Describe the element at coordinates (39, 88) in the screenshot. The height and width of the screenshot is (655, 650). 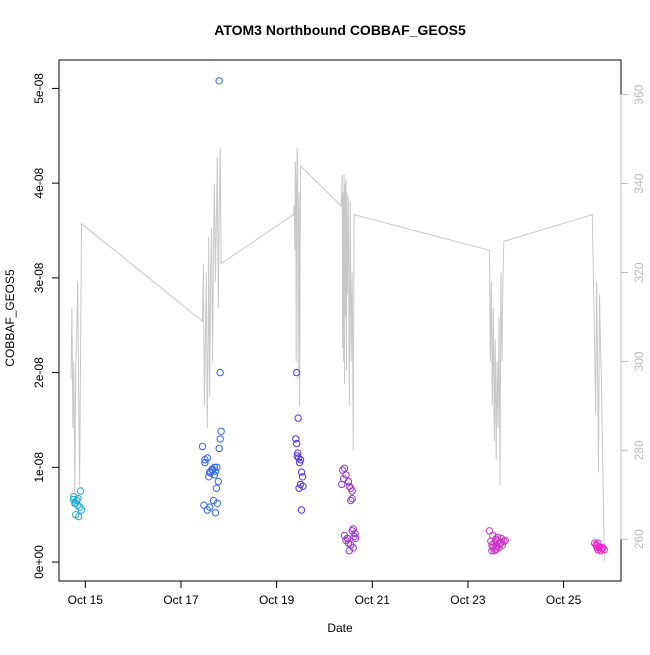
I see `y-tick-label: 5e-08` at that location.